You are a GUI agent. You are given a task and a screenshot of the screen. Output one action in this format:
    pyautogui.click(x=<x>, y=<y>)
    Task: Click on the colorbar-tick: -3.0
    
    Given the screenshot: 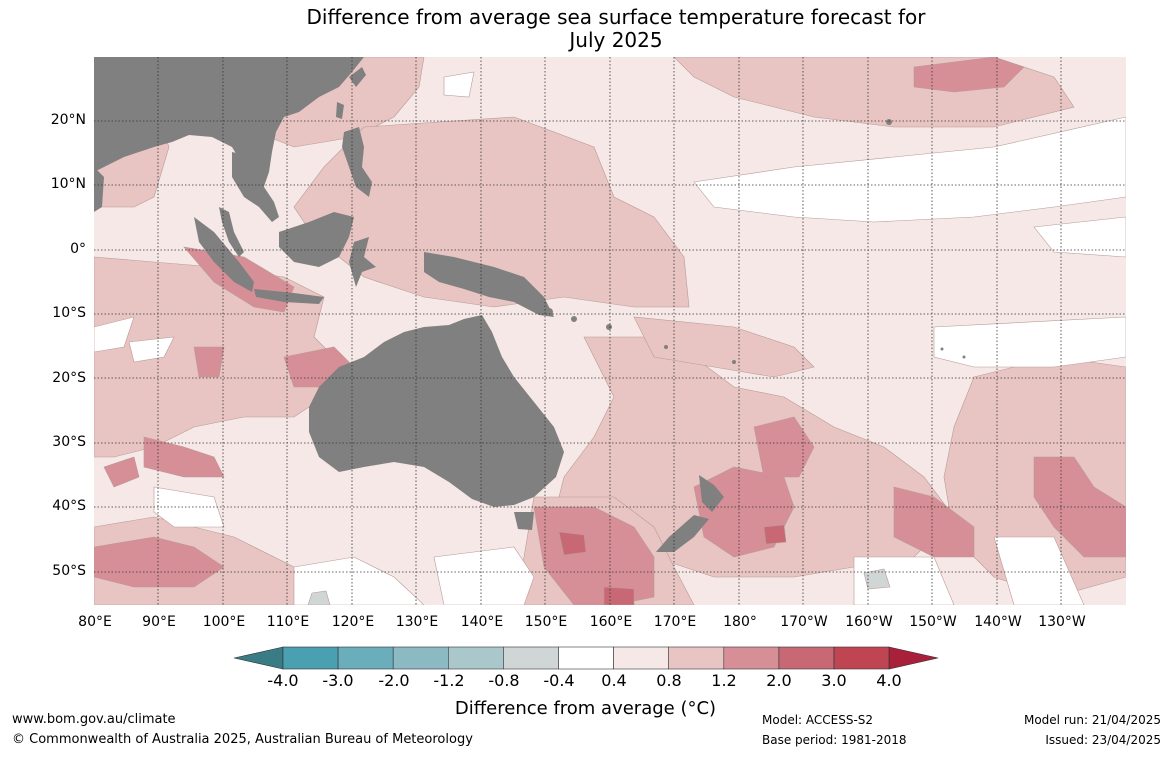 What is the action you would take?
    pyautogui.click(x=338, y=680)
    